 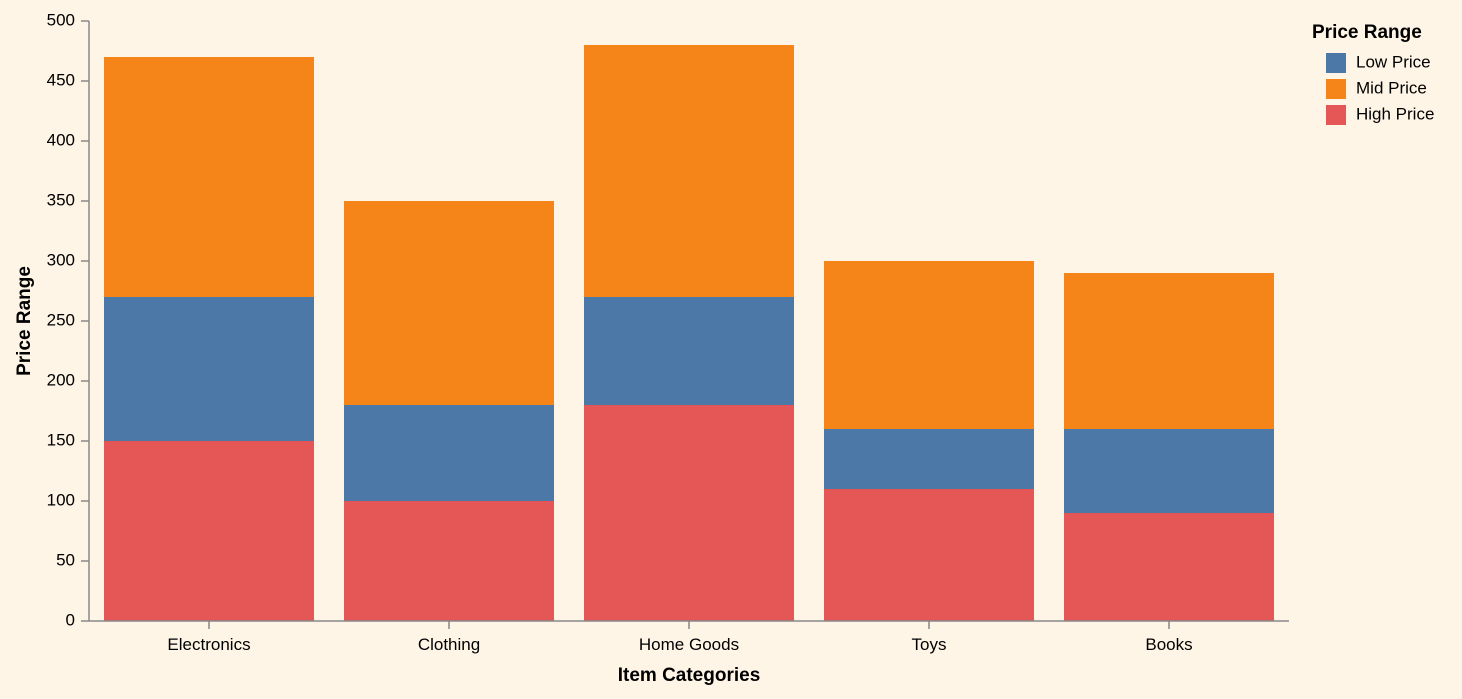 I want to click on x-axis-ticks: Electronics Clothing Home Goods Toys Books, so click(x=680, y=637).